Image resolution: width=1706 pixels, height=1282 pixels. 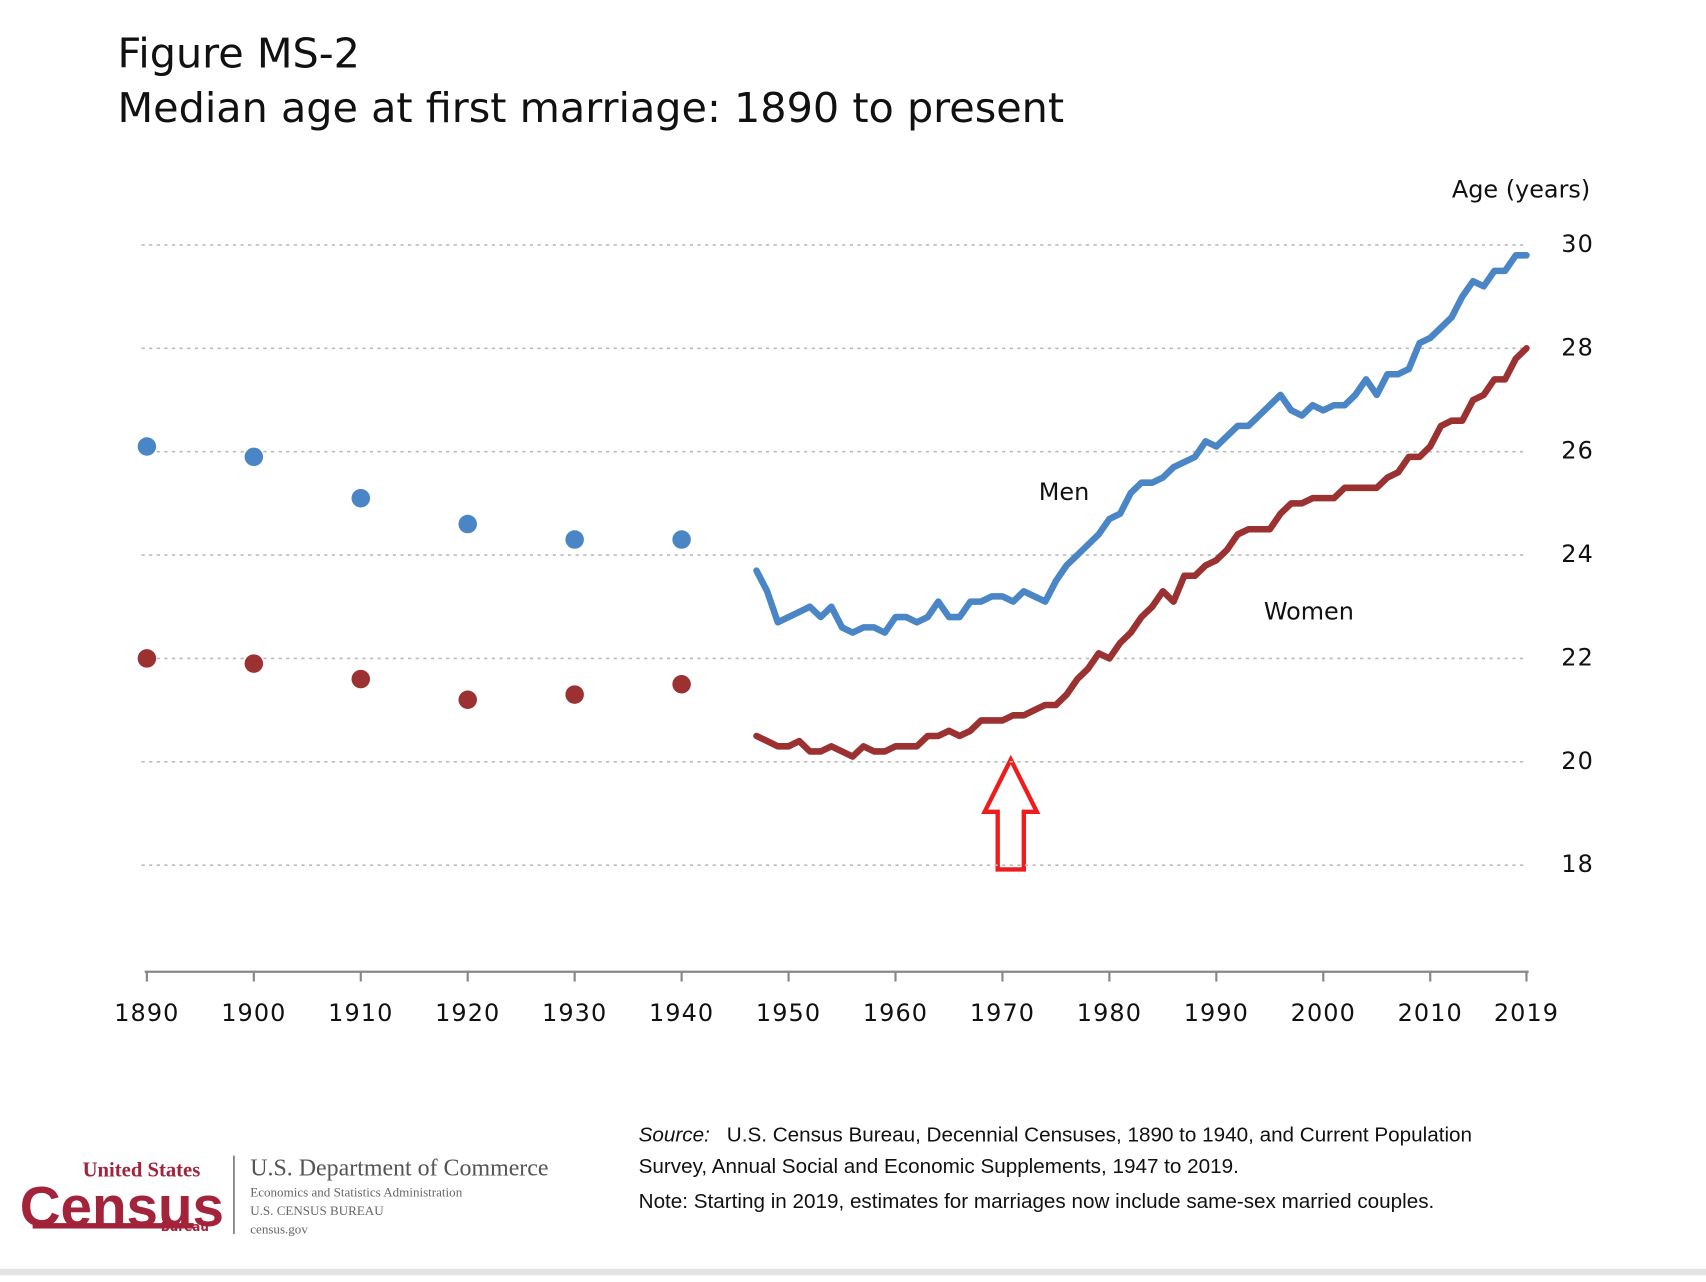 What do you see at coordinates (146, 1013) in the screenshot?
I see `x-tick-label: 1890` at bounding box center [146, 1013].